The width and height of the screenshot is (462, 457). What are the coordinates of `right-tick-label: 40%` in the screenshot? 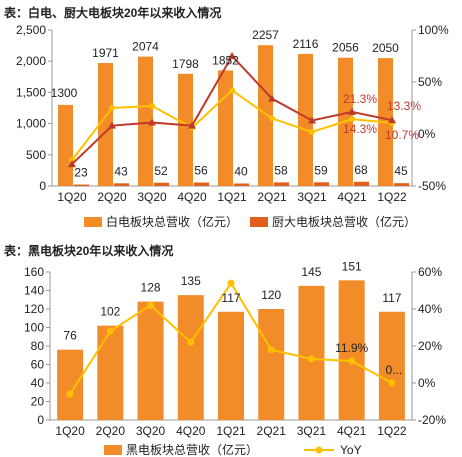 It's located at (430, 309).